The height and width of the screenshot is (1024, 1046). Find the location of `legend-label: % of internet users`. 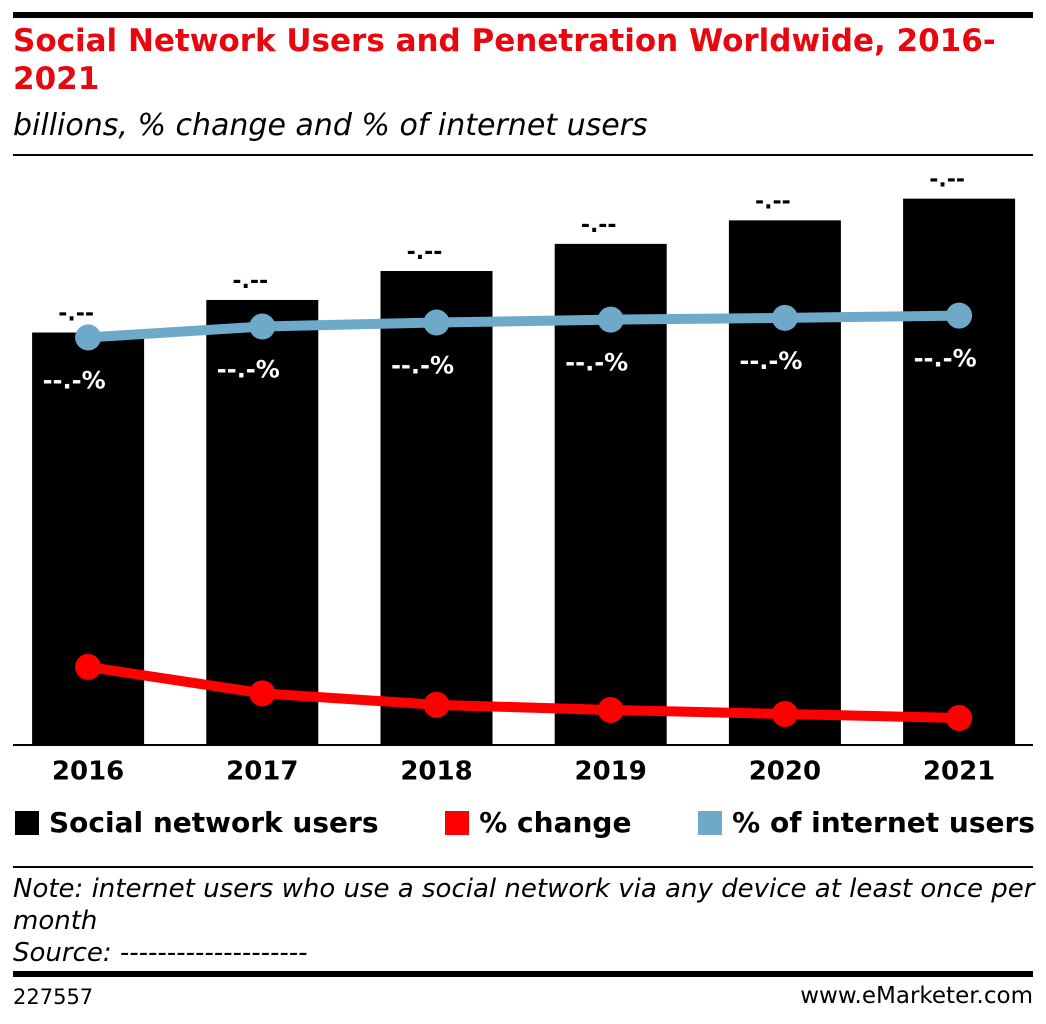

legend-label: % of internet users is located at coordinates (883, 822).